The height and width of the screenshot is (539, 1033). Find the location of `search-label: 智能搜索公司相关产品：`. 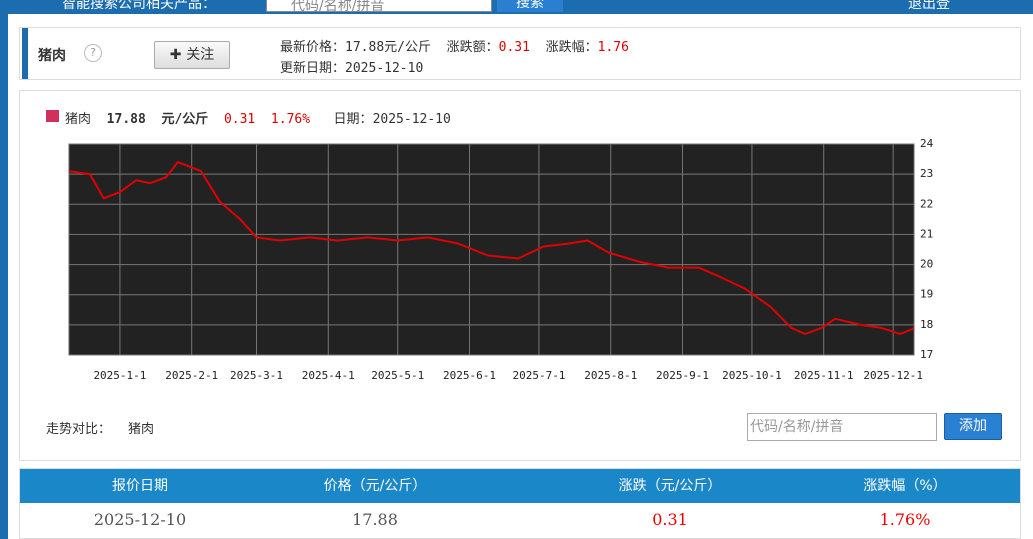

search-label: 智能搜索公司相关产品： is located at coordinates (139, 6).